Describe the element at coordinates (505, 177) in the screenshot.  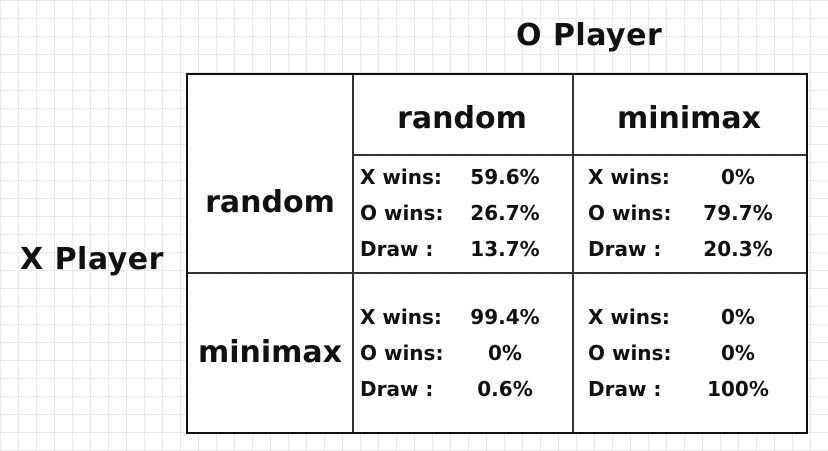
I see `x-wins-value: 59.6%` at that location.